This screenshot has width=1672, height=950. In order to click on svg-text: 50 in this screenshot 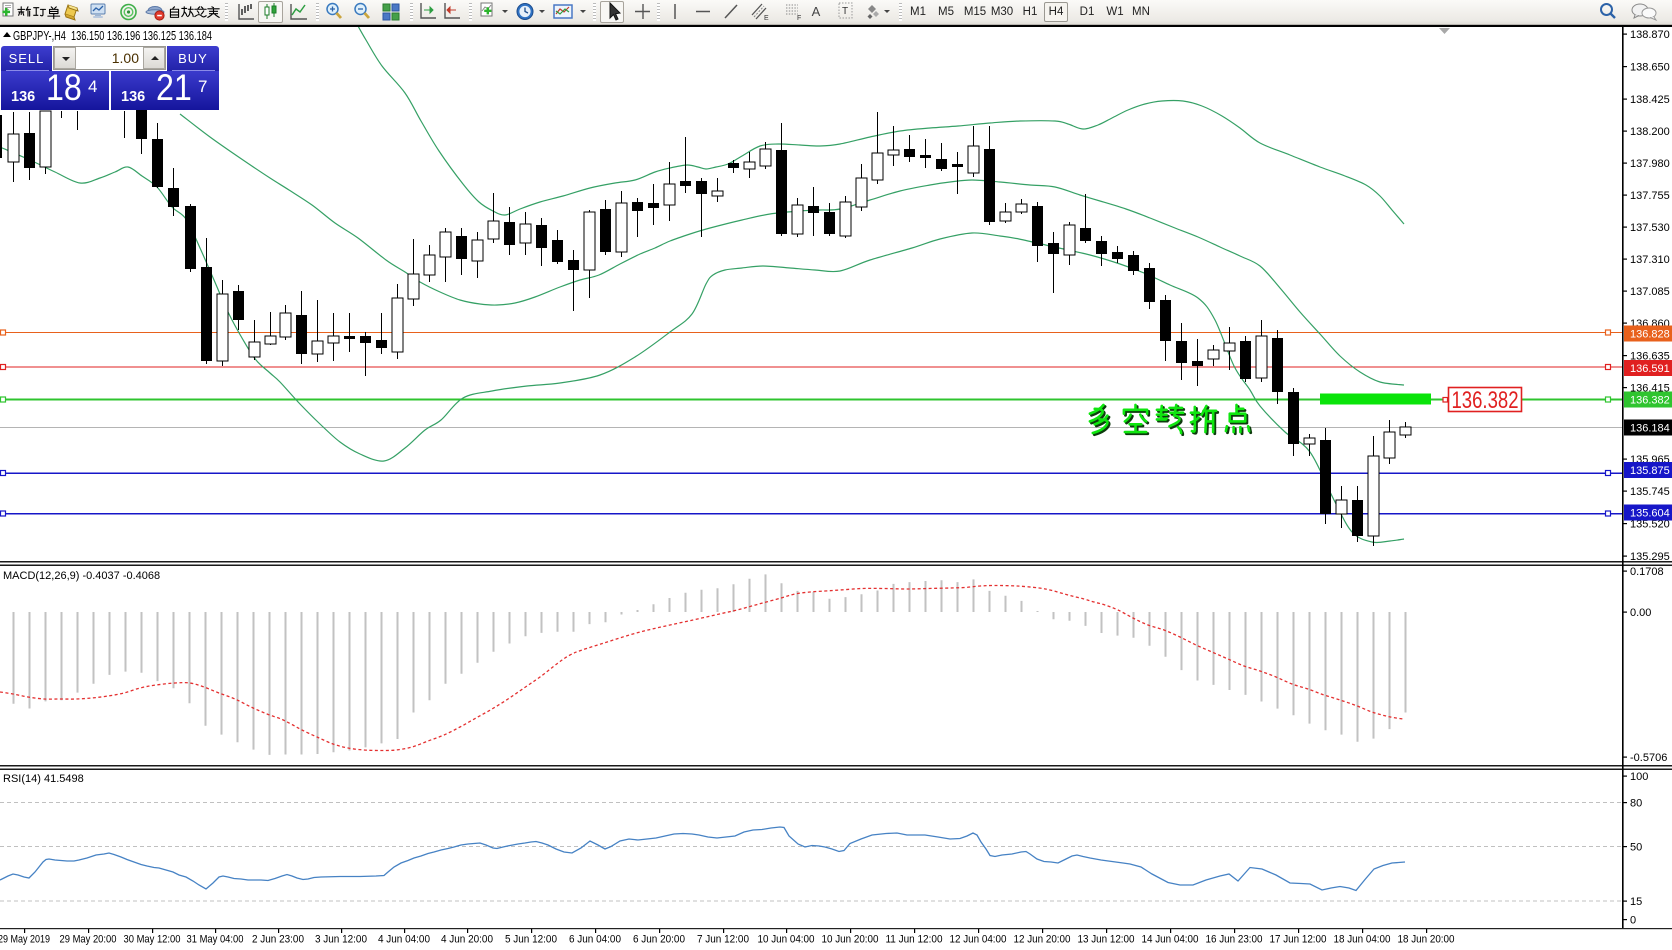, I will do `click(1636, 848)`.